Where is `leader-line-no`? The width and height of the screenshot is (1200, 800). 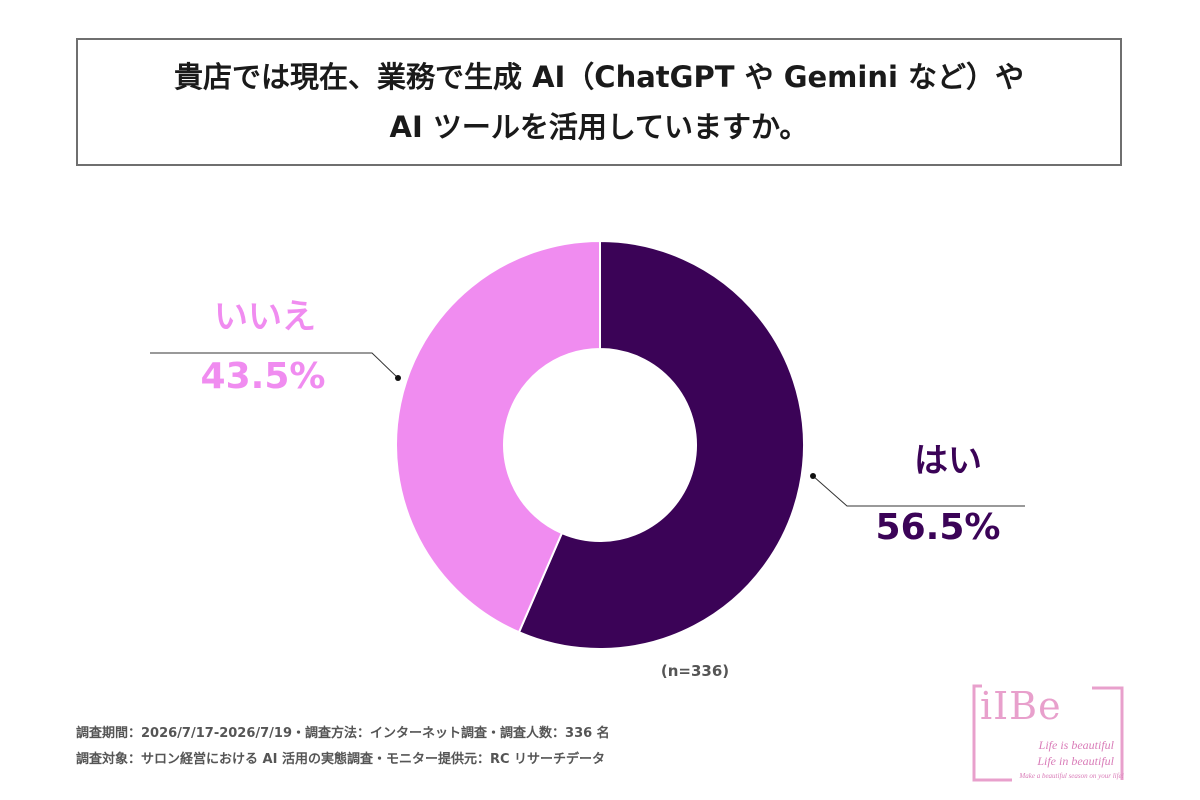
leader-line-no is located at coordinates (274, 365).